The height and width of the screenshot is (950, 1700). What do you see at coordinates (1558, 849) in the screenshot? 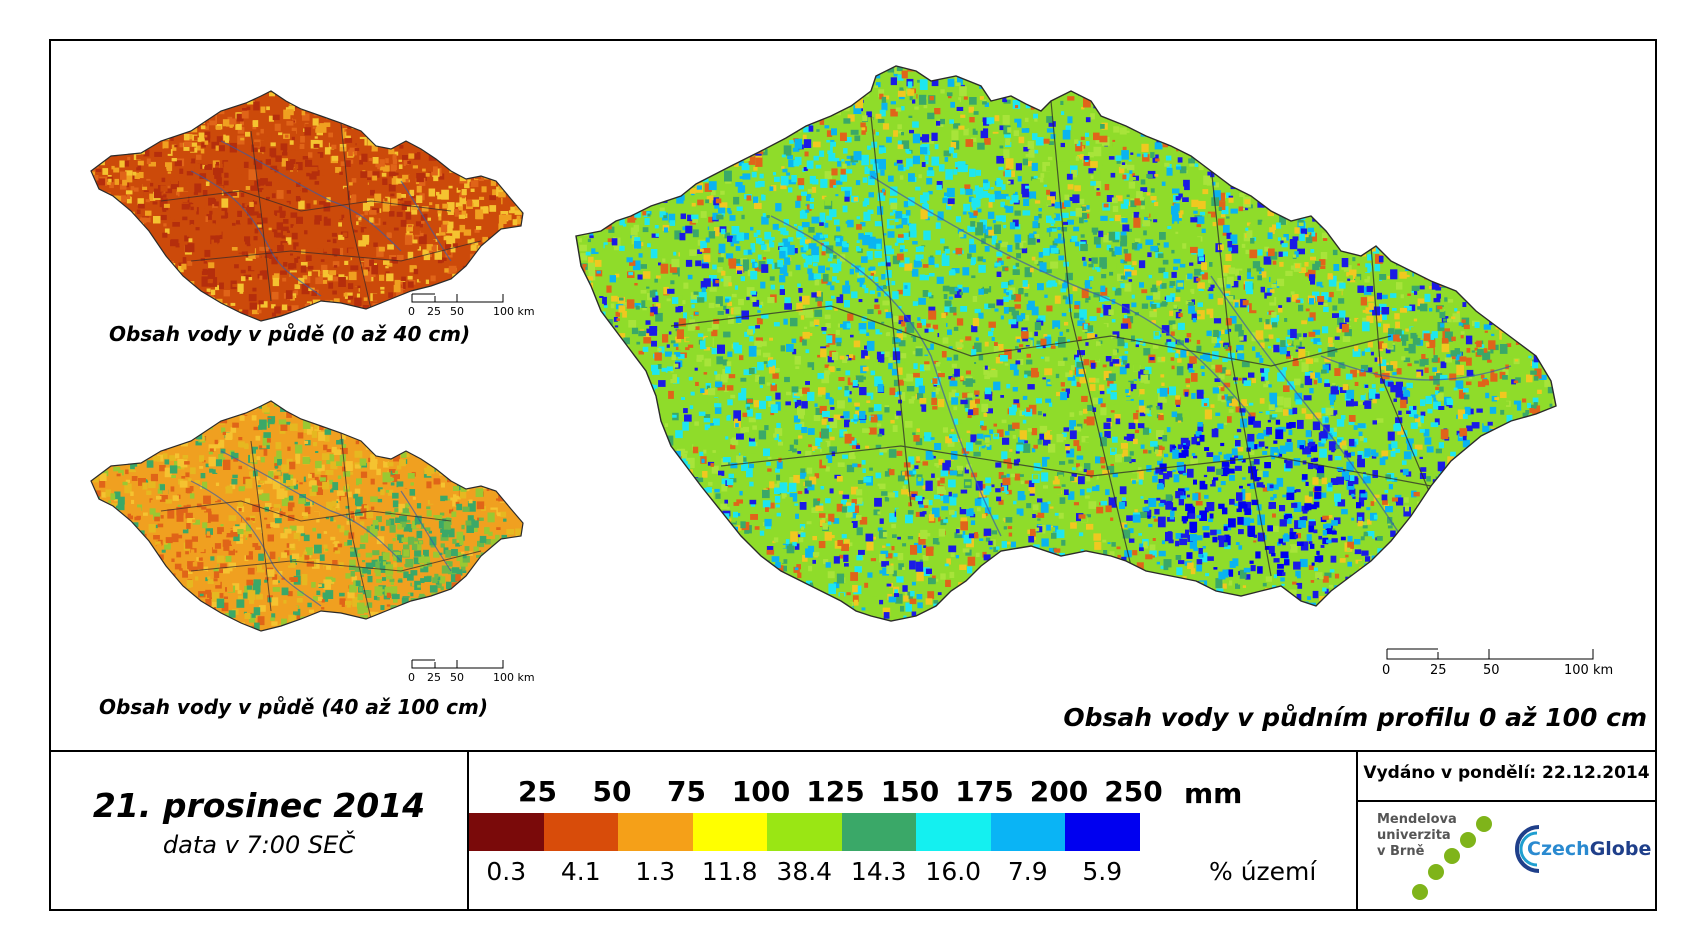
I see `czechglobe-czech: Czech` at bounding box center [1558, 849].